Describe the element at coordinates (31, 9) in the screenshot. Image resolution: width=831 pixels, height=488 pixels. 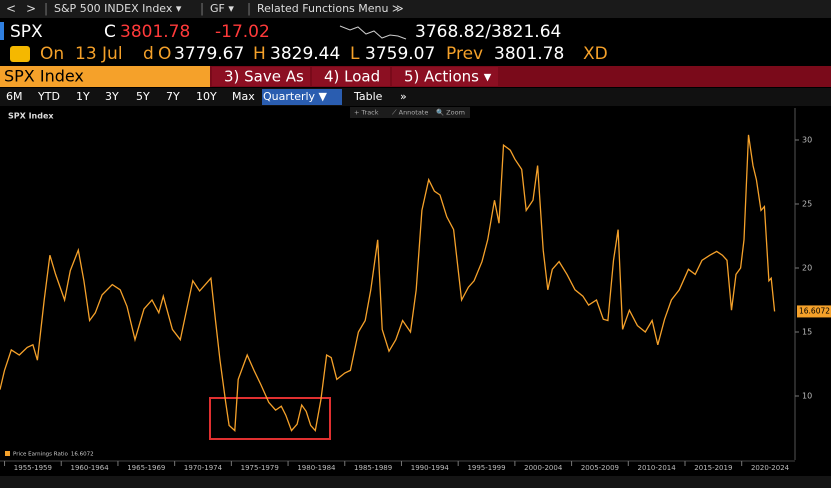
I see `forward: >` at that location.